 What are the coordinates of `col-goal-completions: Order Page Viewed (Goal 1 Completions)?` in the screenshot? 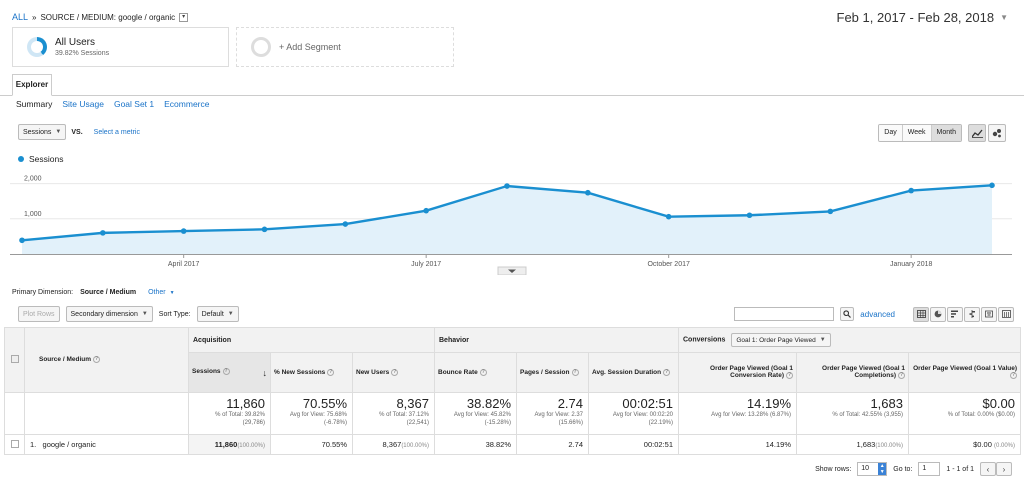 It's located at (852, 372).